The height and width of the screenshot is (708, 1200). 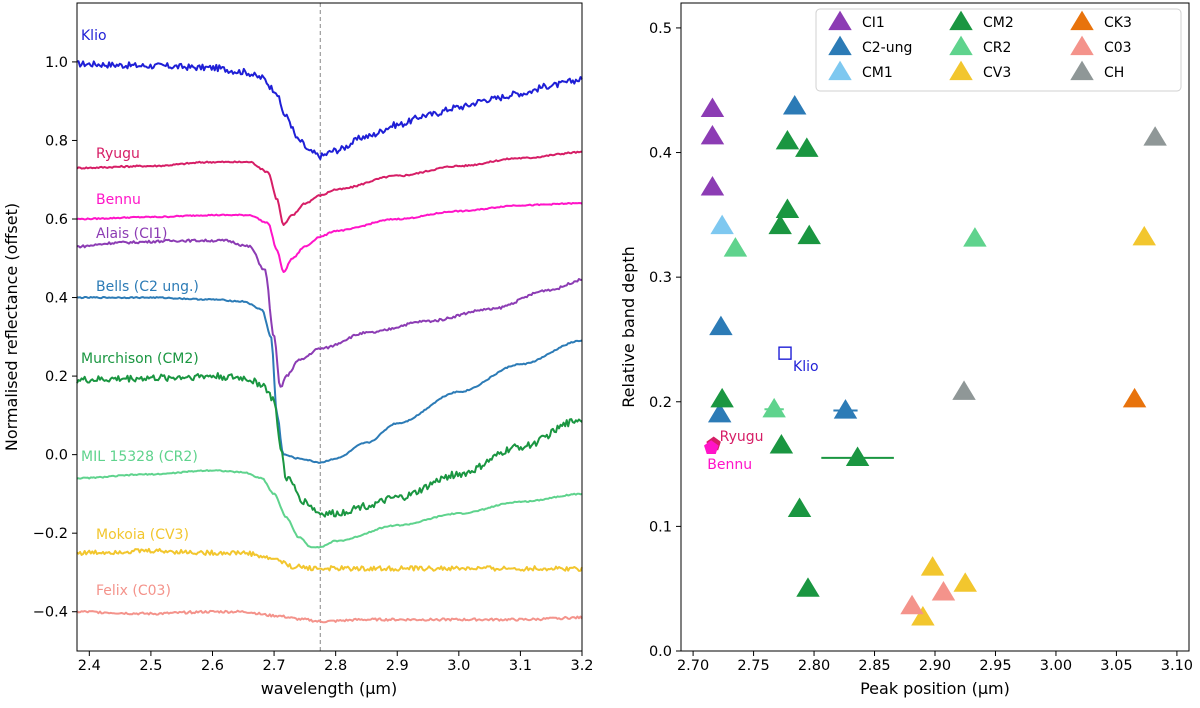 I want to click on spectrum-label-bells-c2-ung: Bells (C2 ung.), so click(x=147, y=287).